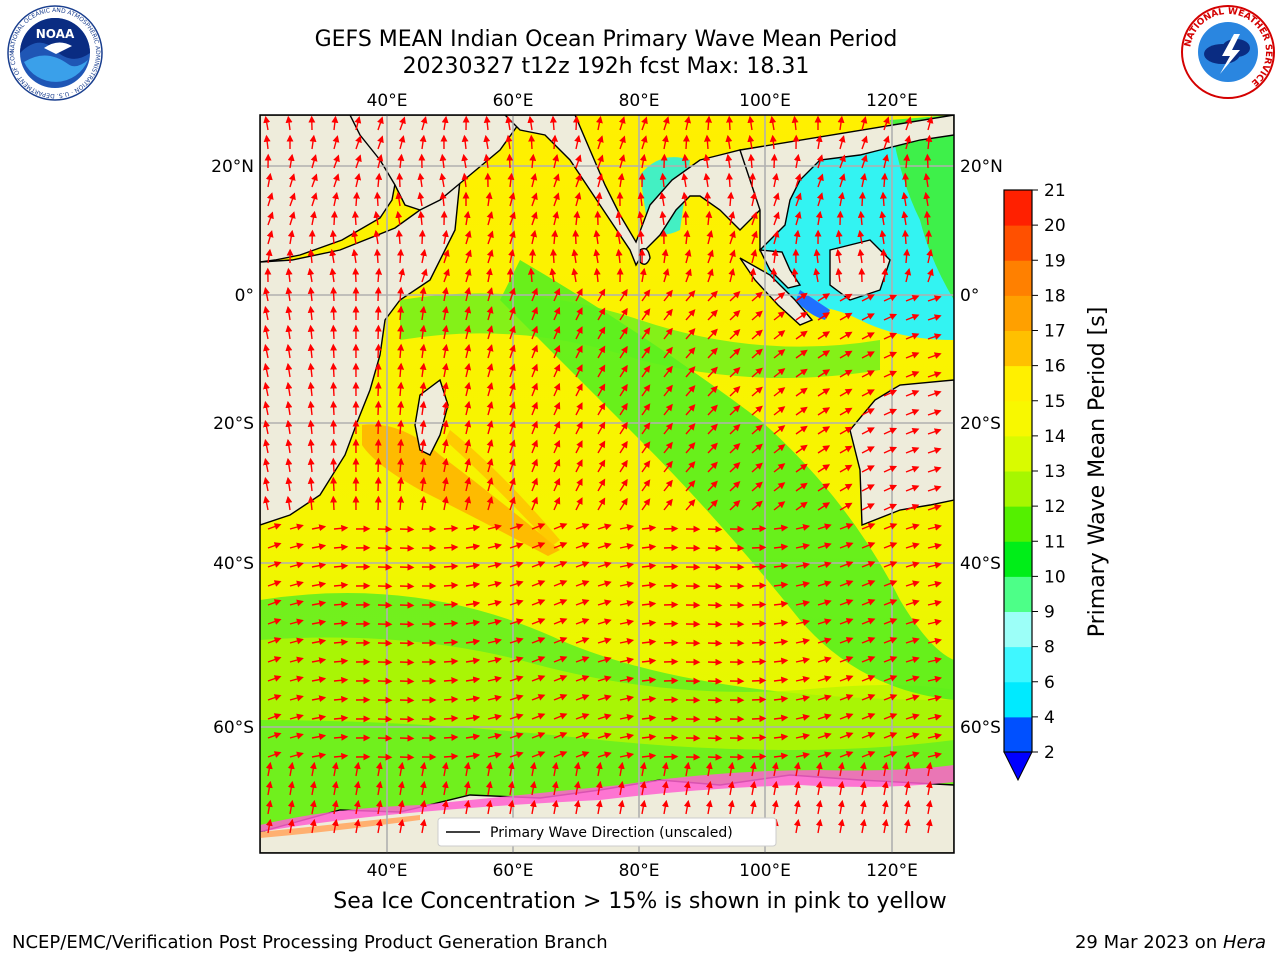 The image size is (1280, 960). I want to click on colorbar-tick-label: 11, so click(1055, 542).